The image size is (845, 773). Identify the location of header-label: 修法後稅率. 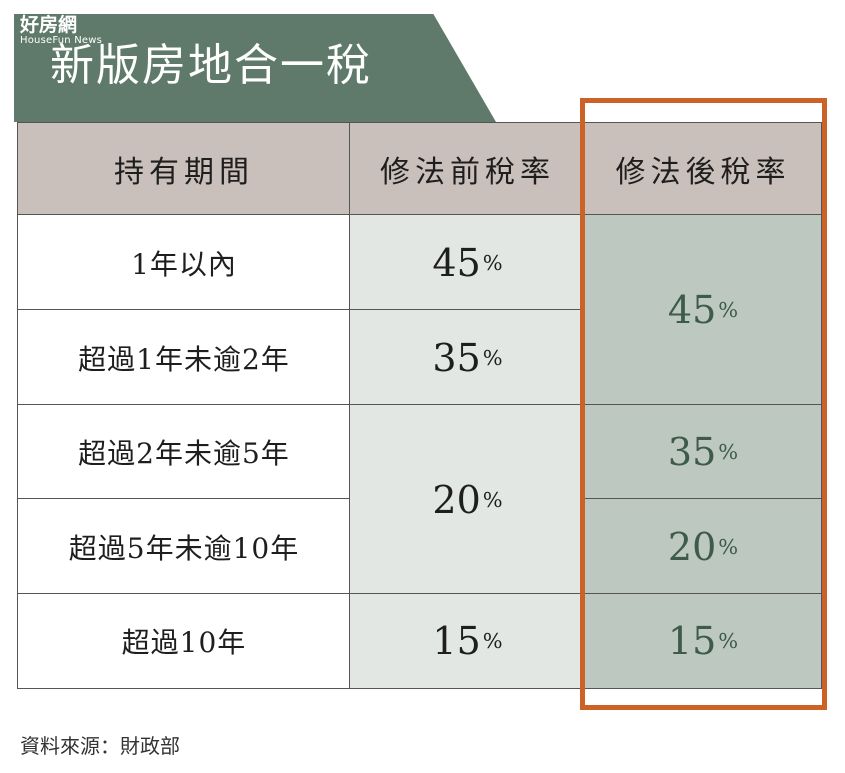
(703, 172).